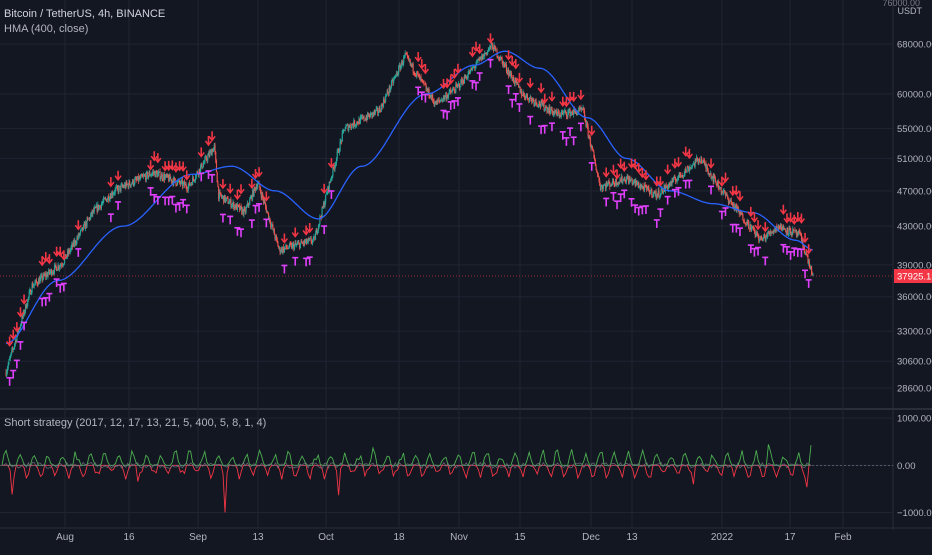 This screenshot has width=932, height=555. I want to click on x-tick-label: 17, so click(790, 537).